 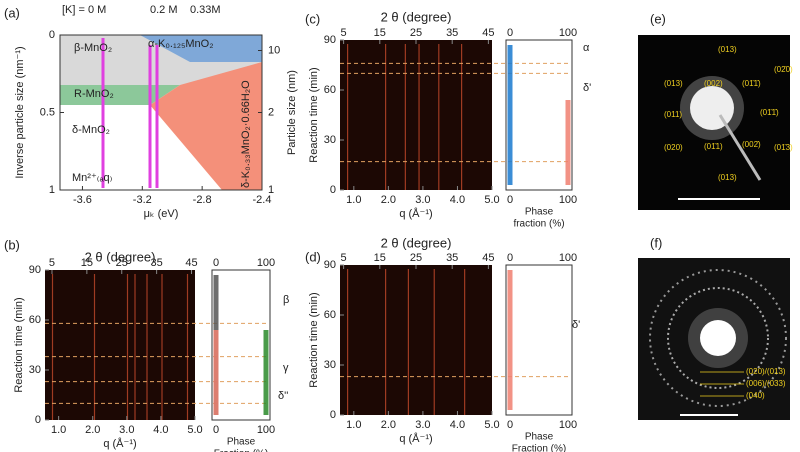 What do you see at coordinates (161, 214) in the screenshot?
I see `x-axis-title: μₖ (eV)` at bounding box center [161, 214].